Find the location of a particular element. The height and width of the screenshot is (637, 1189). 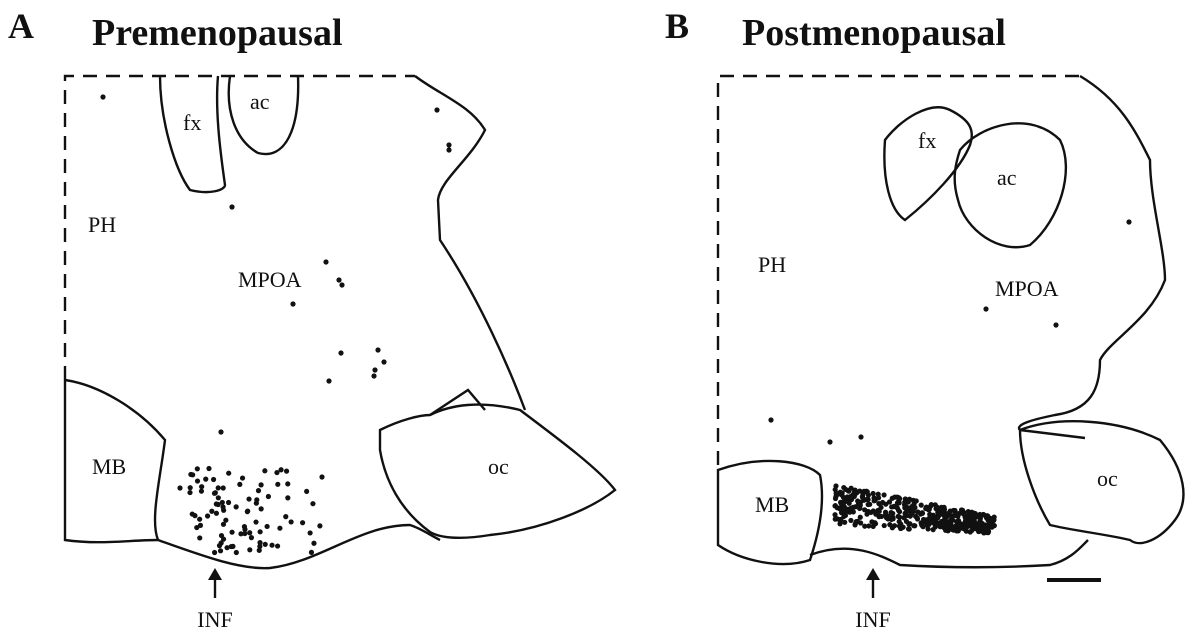

panel-letter: A is located at coordinates (21, 26).